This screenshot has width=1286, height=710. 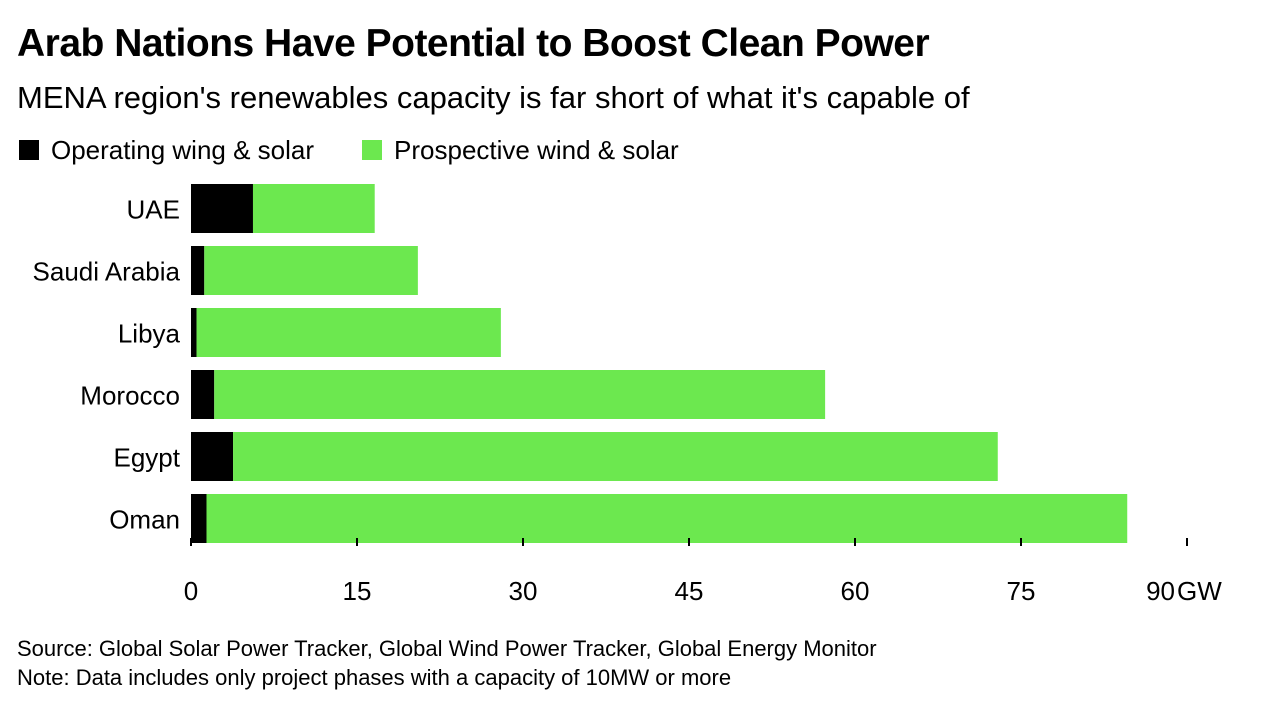 I want to click on x-tick-label-75: 75, so click(x=1021, y=591).